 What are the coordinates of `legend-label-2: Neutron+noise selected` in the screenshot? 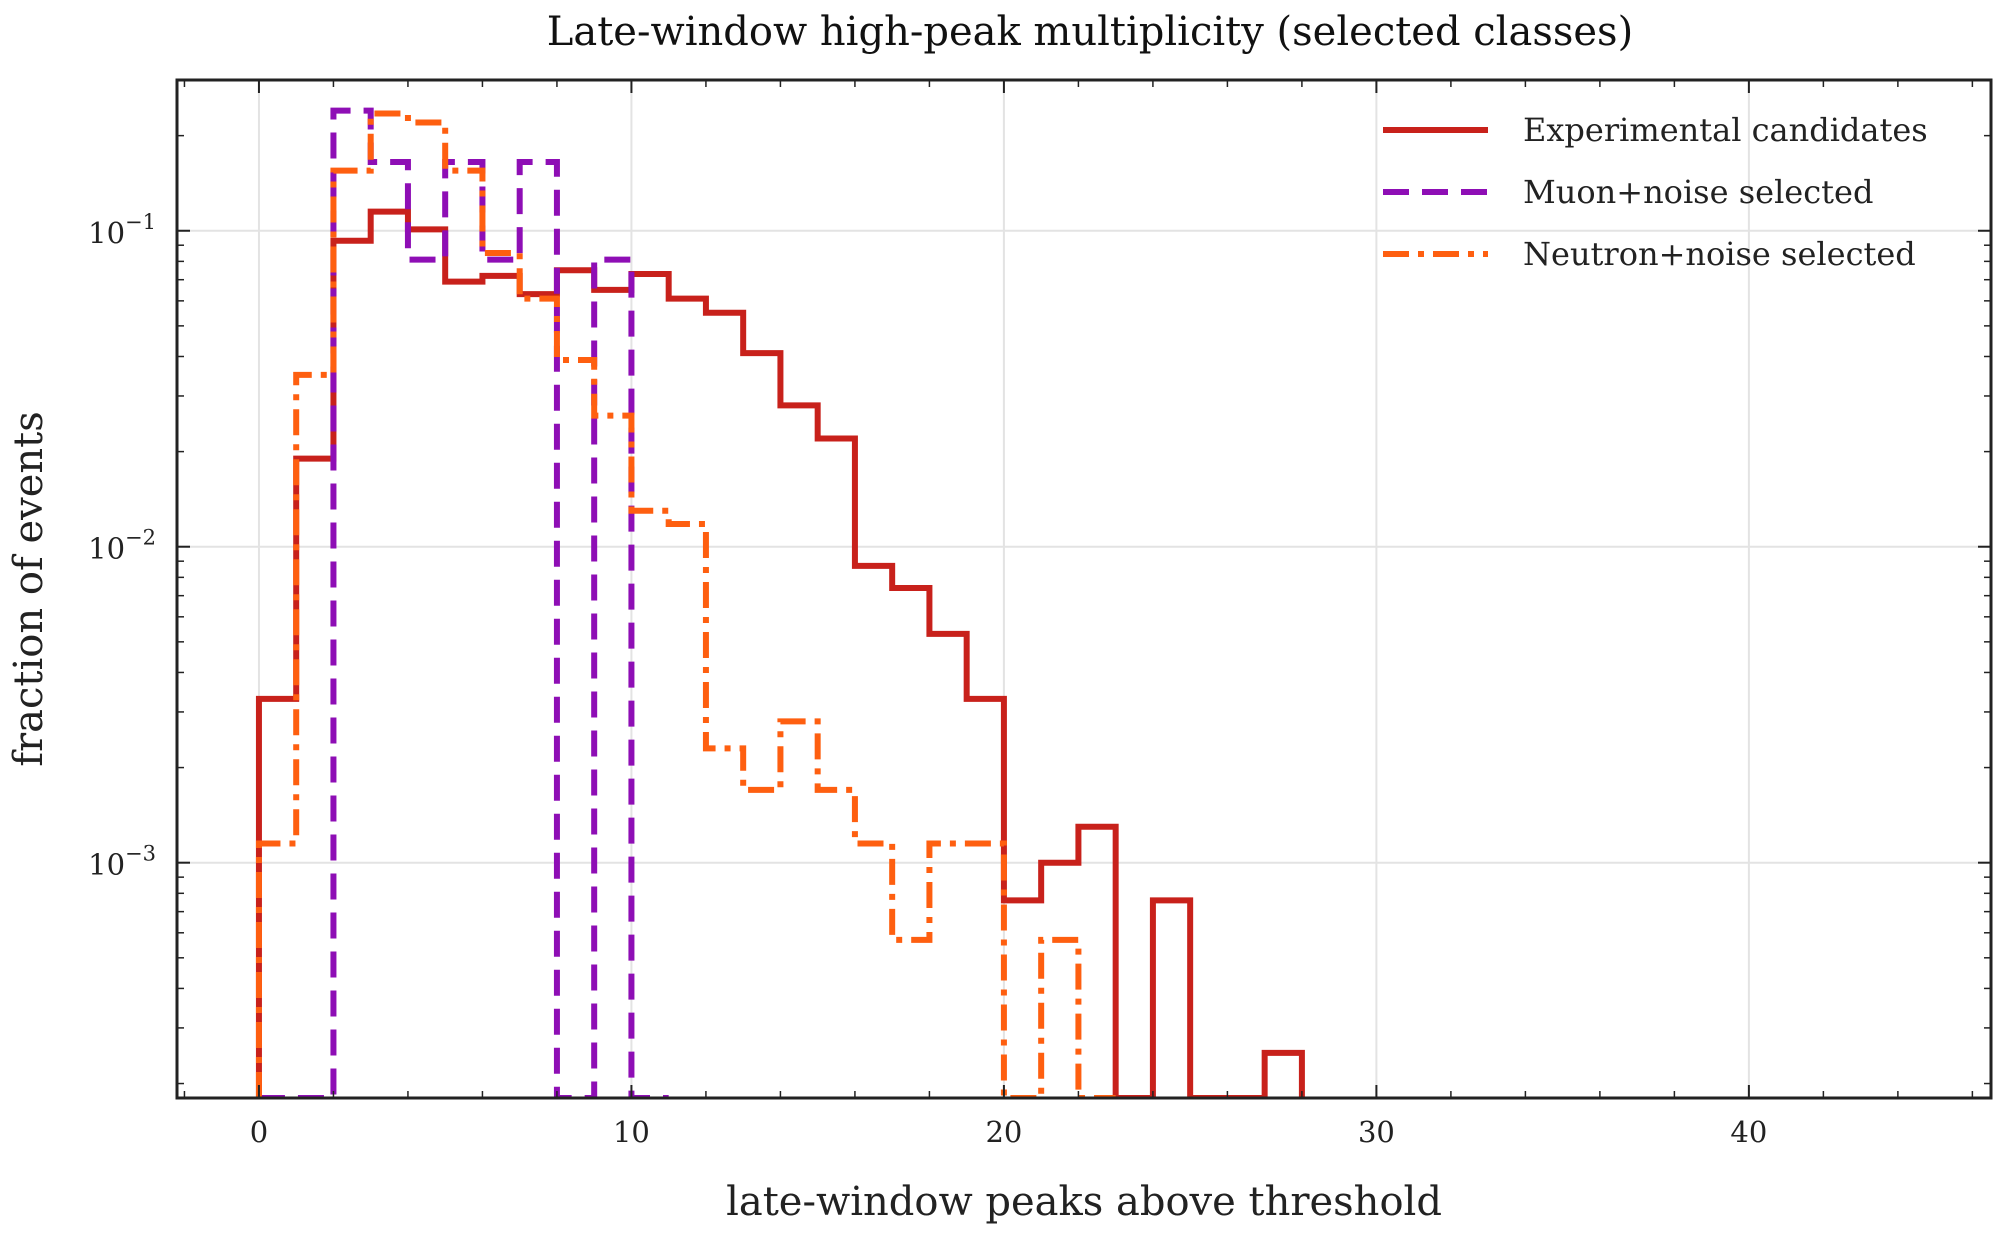 It's located at (1719, 254).